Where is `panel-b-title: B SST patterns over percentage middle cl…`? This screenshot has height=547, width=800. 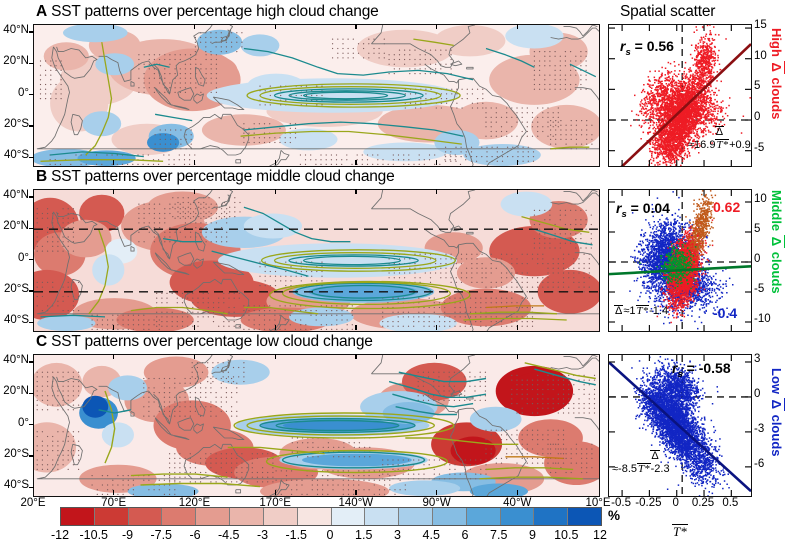
panel-b-title: B SST patterns over percentage middle cl… is located at coordinates (215, 176).